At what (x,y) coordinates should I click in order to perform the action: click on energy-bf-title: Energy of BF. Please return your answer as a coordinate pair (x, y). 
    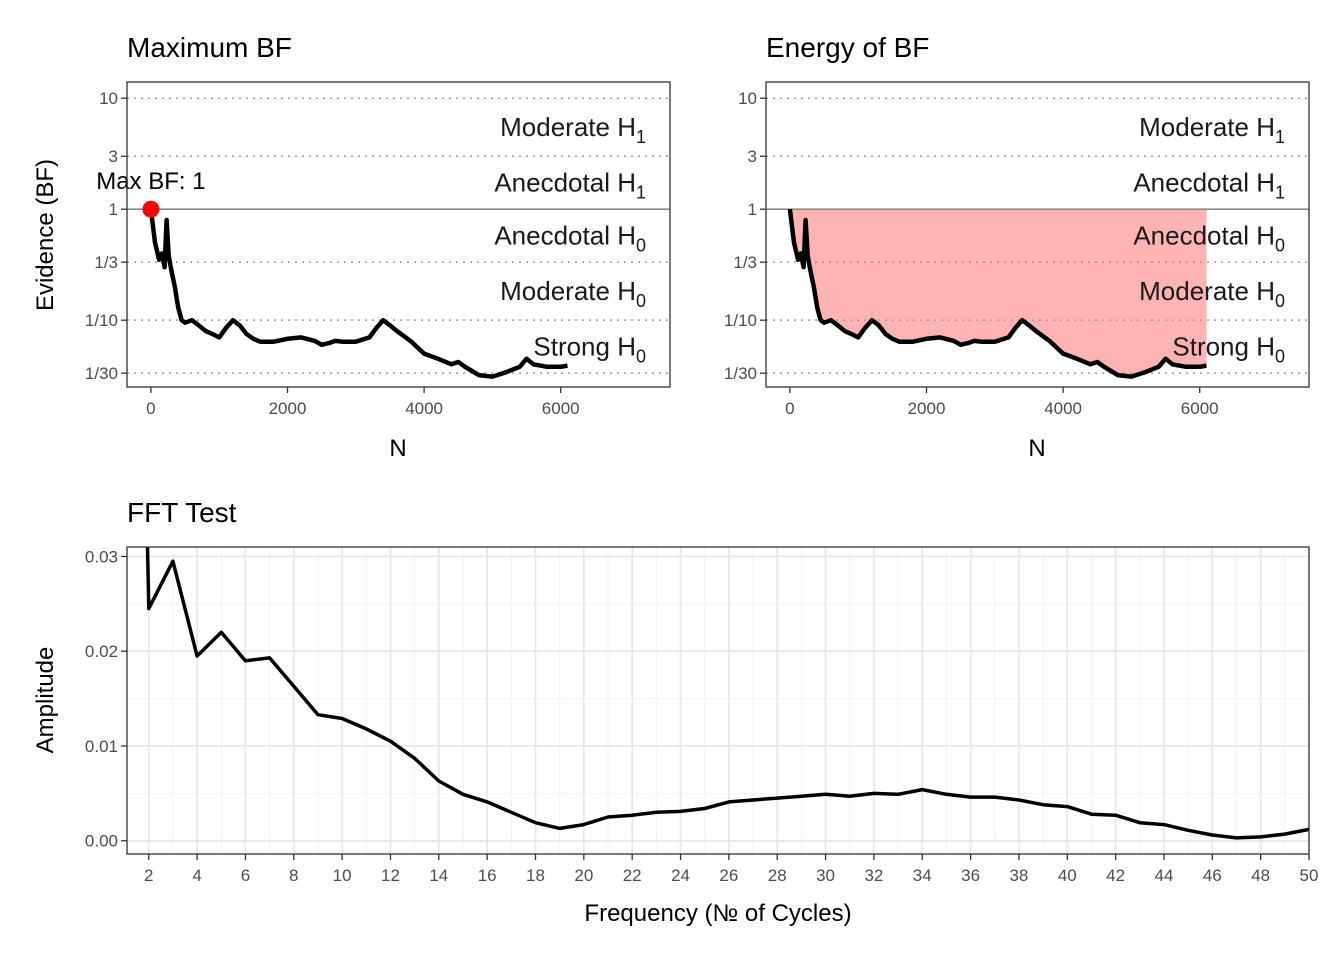
    Looking at the image, I should click on (847, 47).